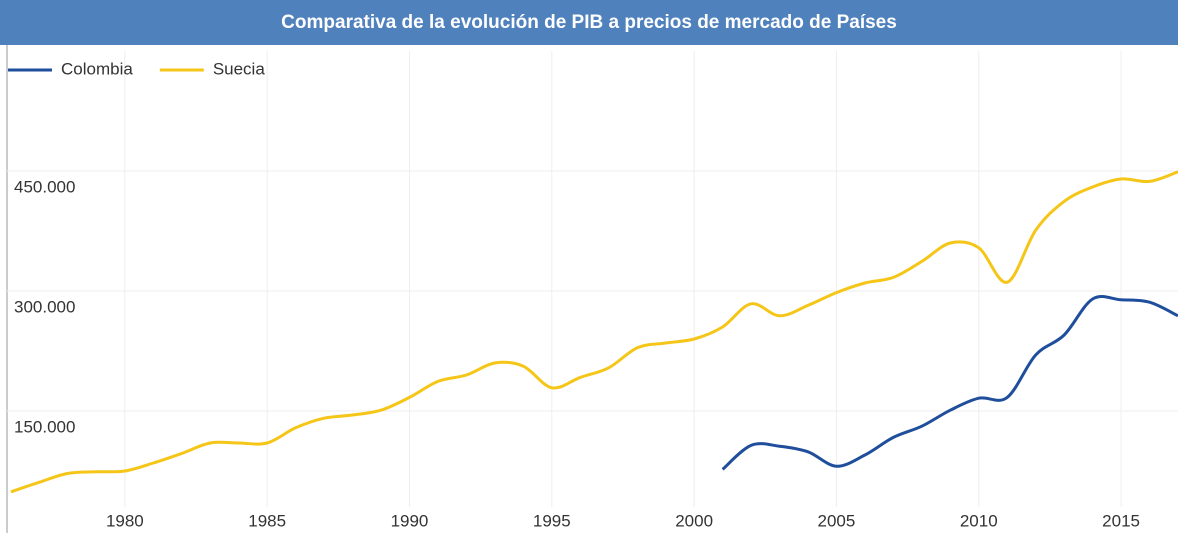 This screenshot has height=533, width=1178. Describe the element at coordinates (837, 520) in the screenshot. I see `x-tick-label: 2005` at that location.